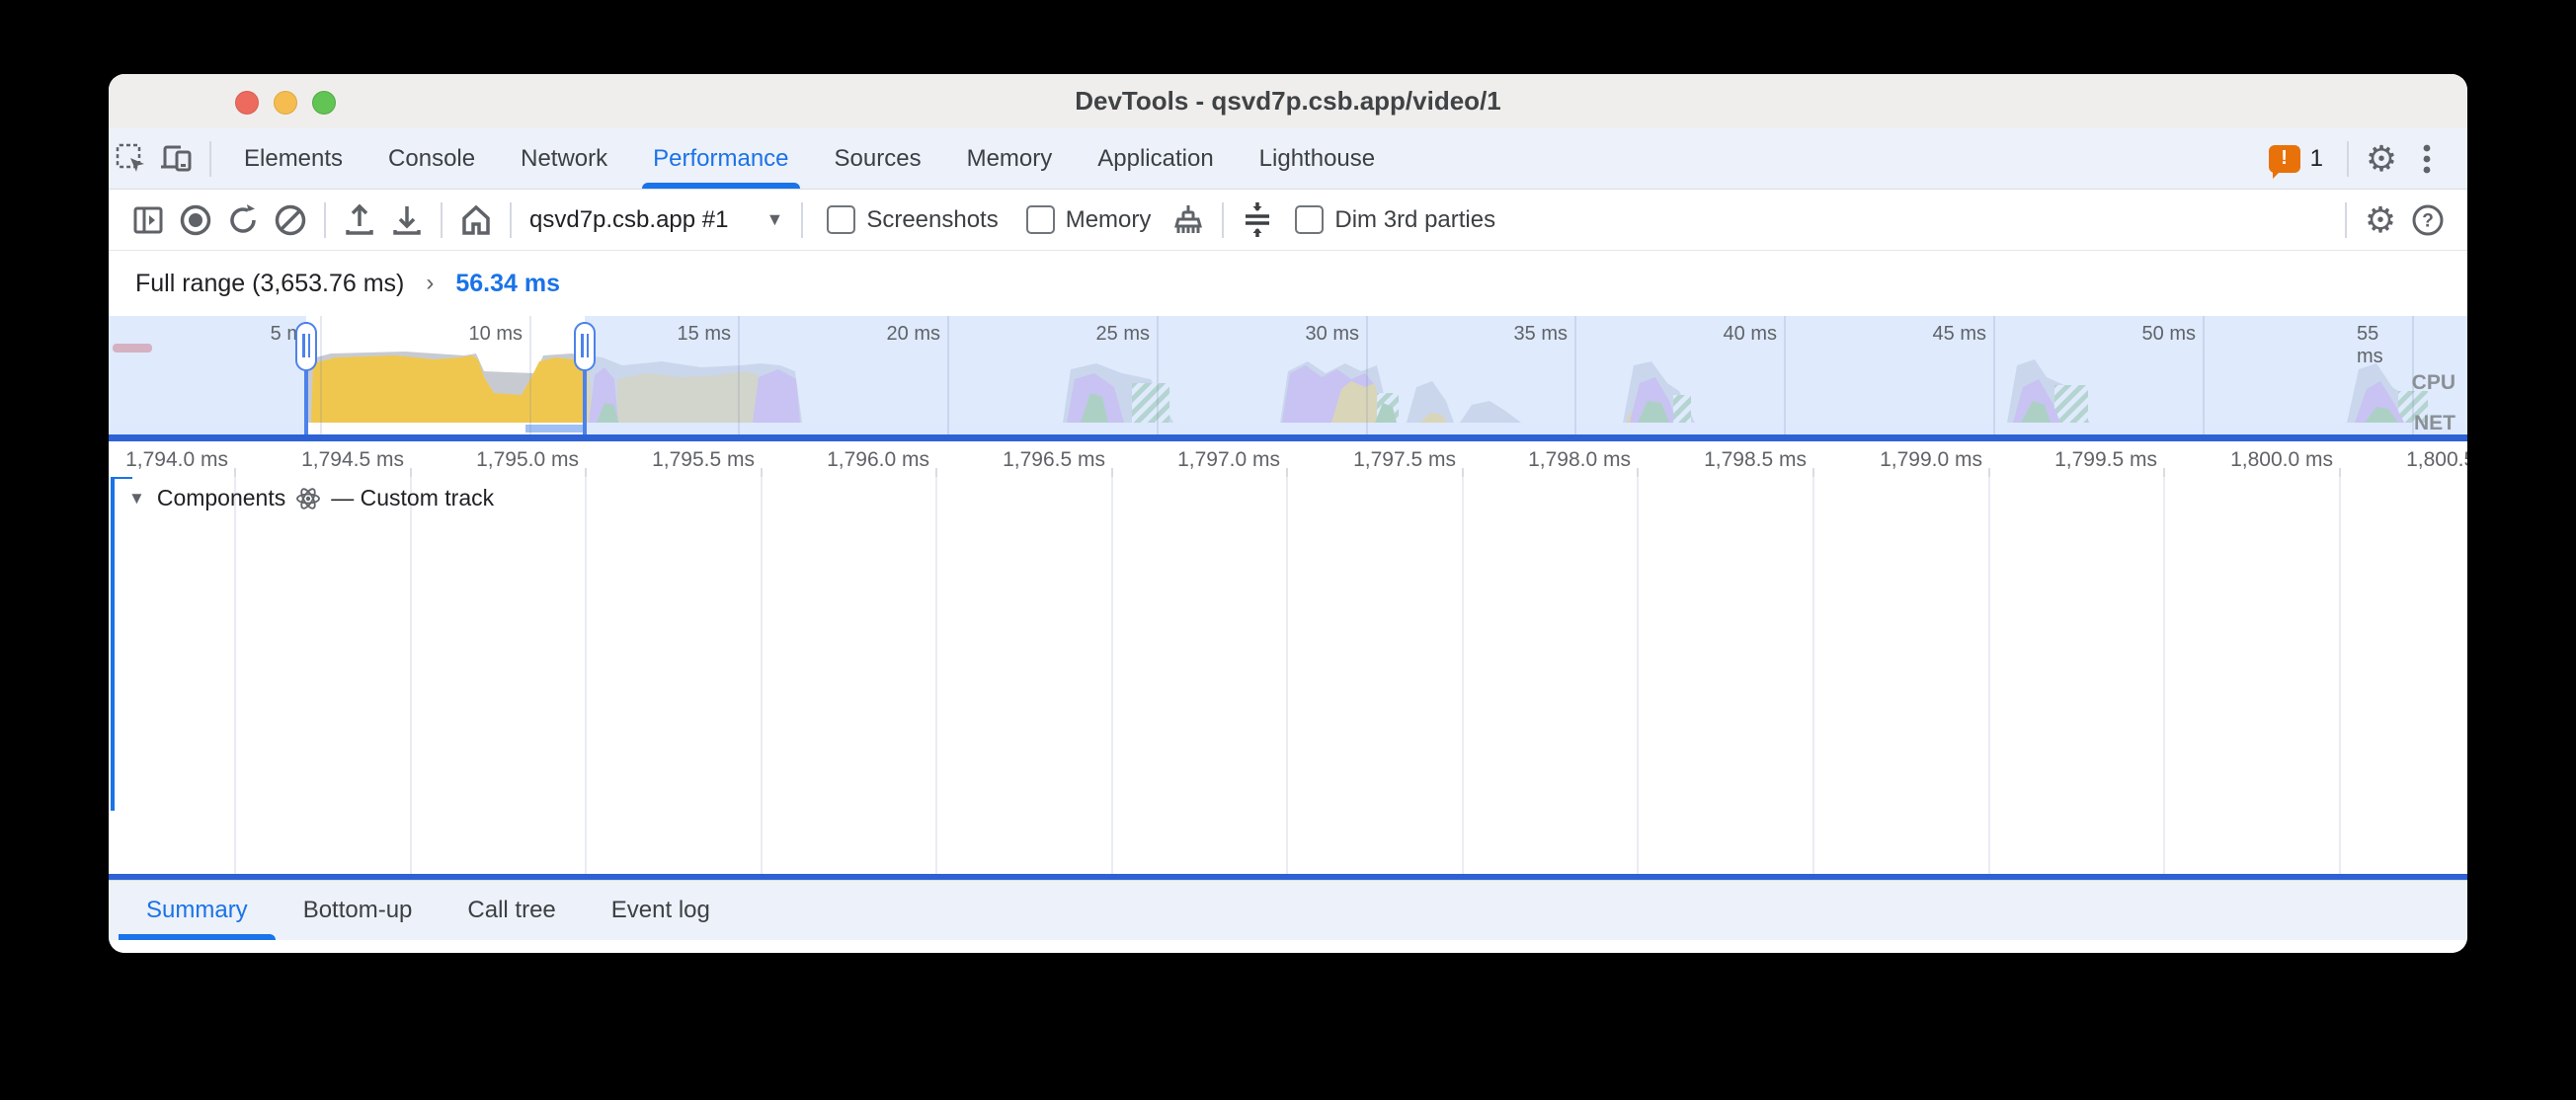 This screenshot has height=1100, width=2576. Describe the element at coordinates (2105, 459) in the screenshot. I see `ruler-tick-label: 1,799.5 ms` at that location.